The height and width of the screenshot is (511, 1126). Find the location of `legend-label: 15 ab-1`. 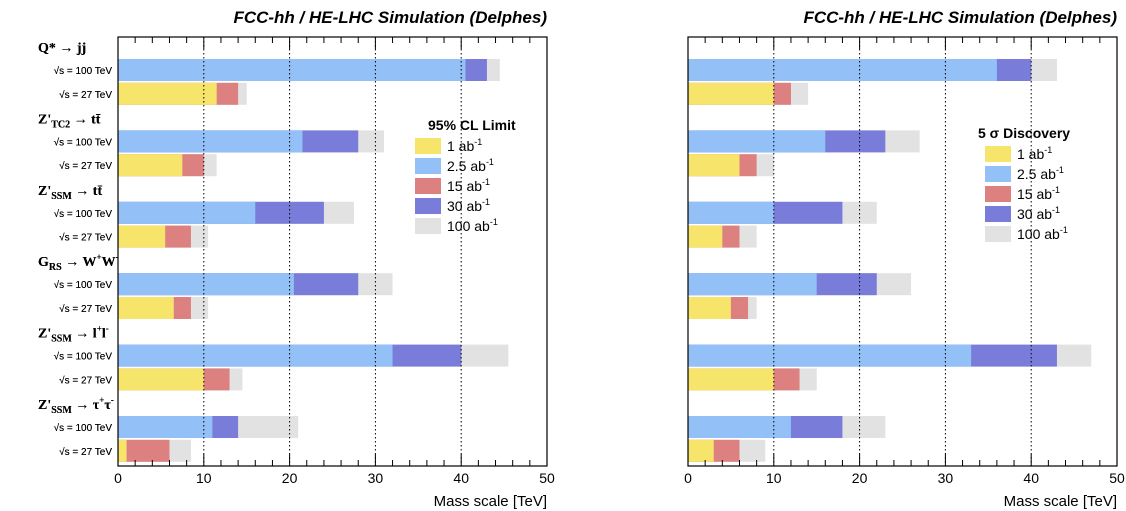

legend-label: 15 ab-1 is located at coordinates (1038, 193).